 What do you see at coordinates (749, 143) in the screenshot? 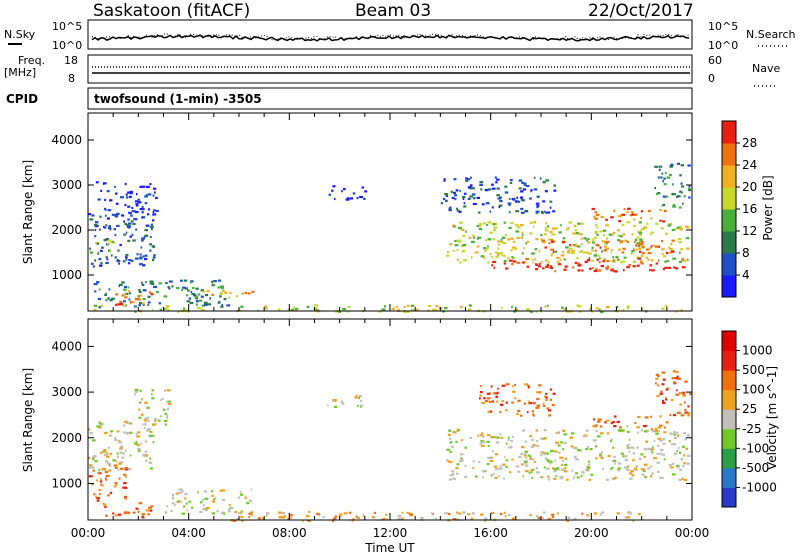
I see `colorbar-tick-label: 28` at bounding box center [749, 143].